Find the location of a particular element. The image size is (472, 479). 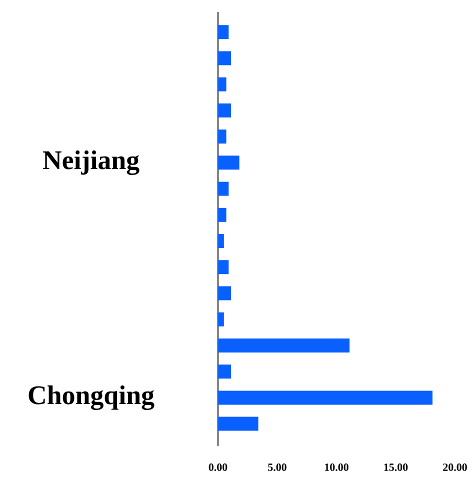

x-tick-label: 20.00 is located at coordinates (455, 467).